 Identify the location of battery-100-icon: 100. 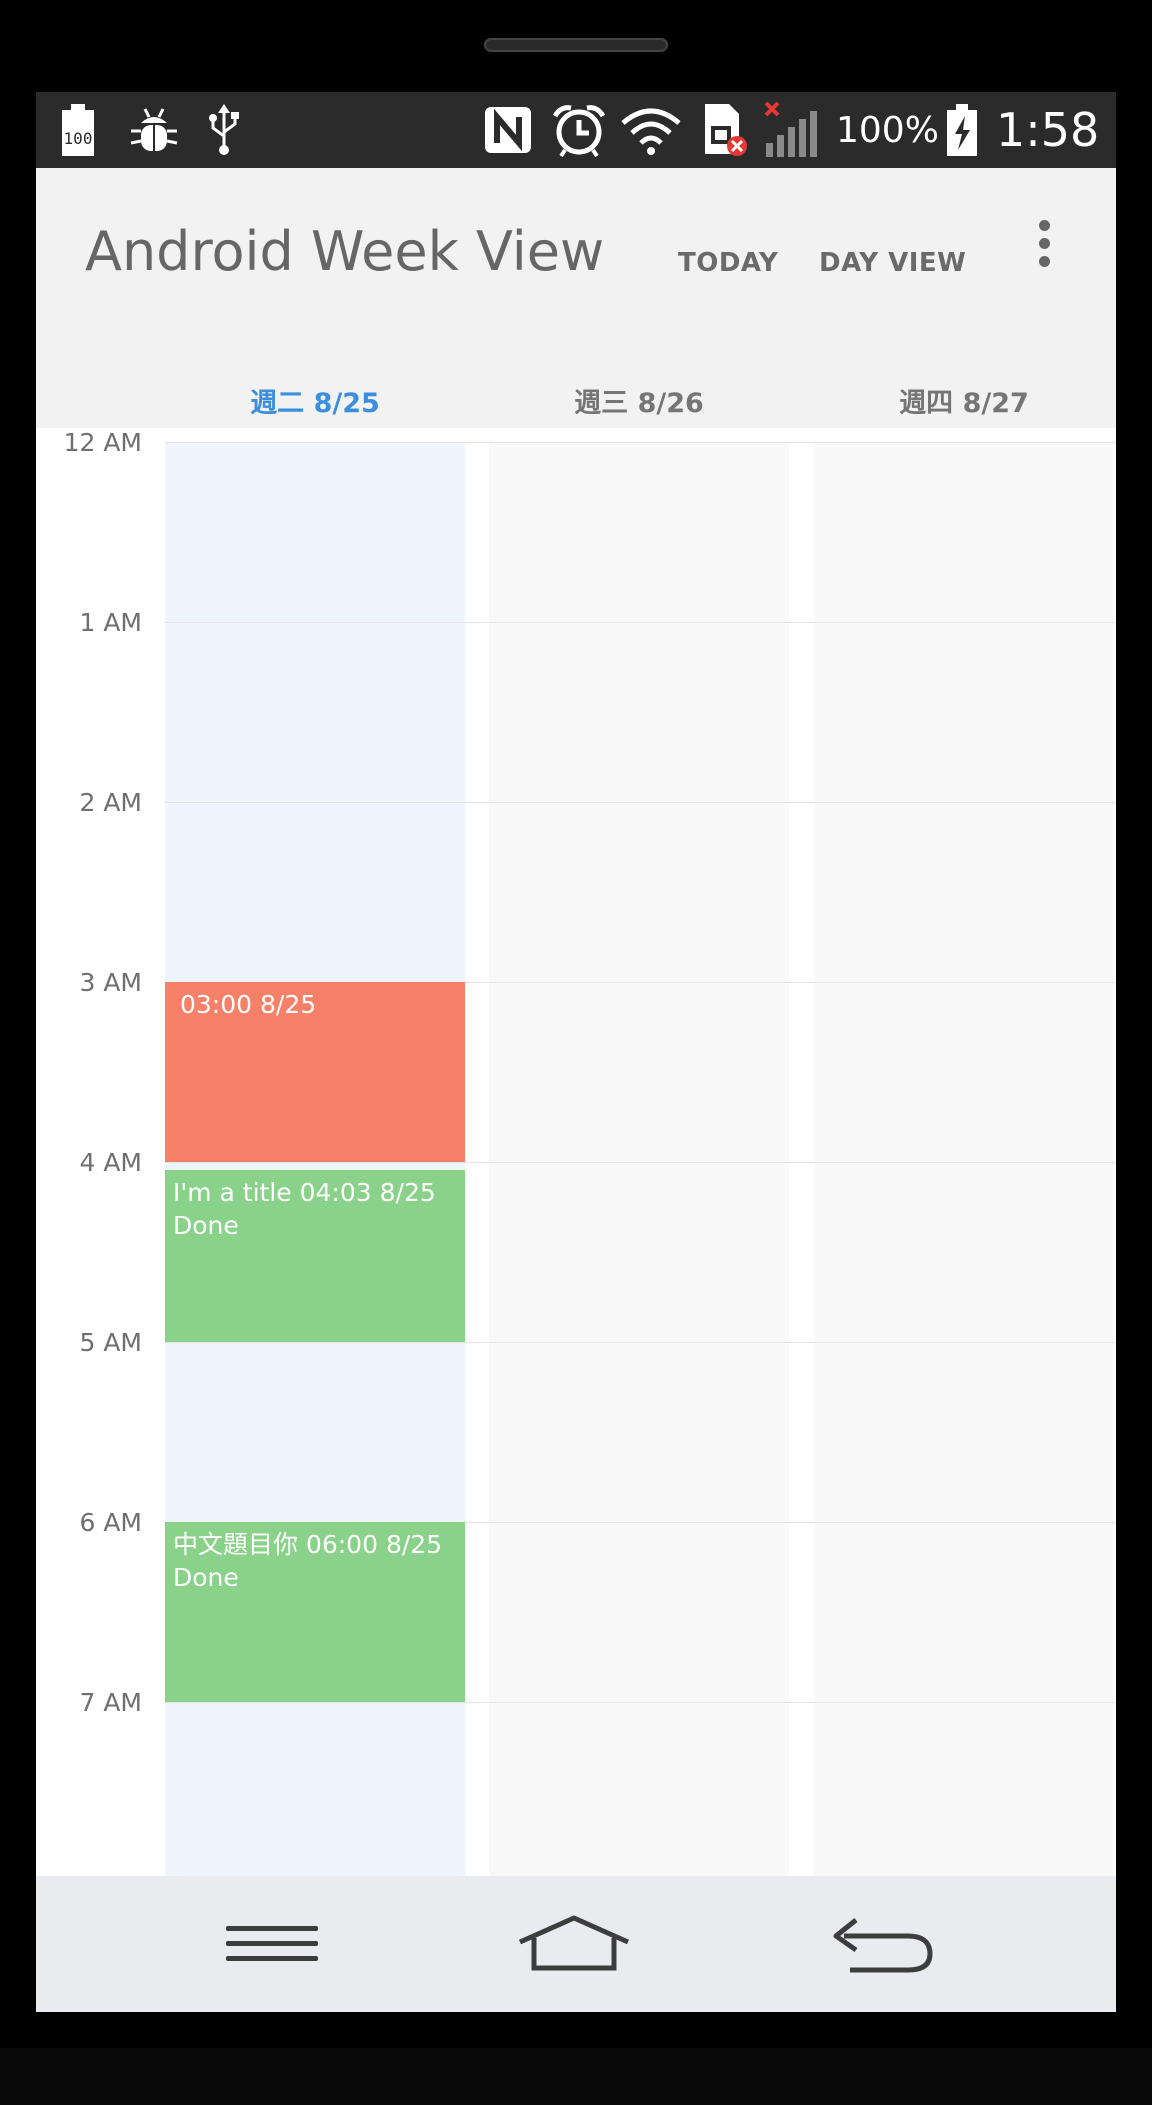
(78, 130).